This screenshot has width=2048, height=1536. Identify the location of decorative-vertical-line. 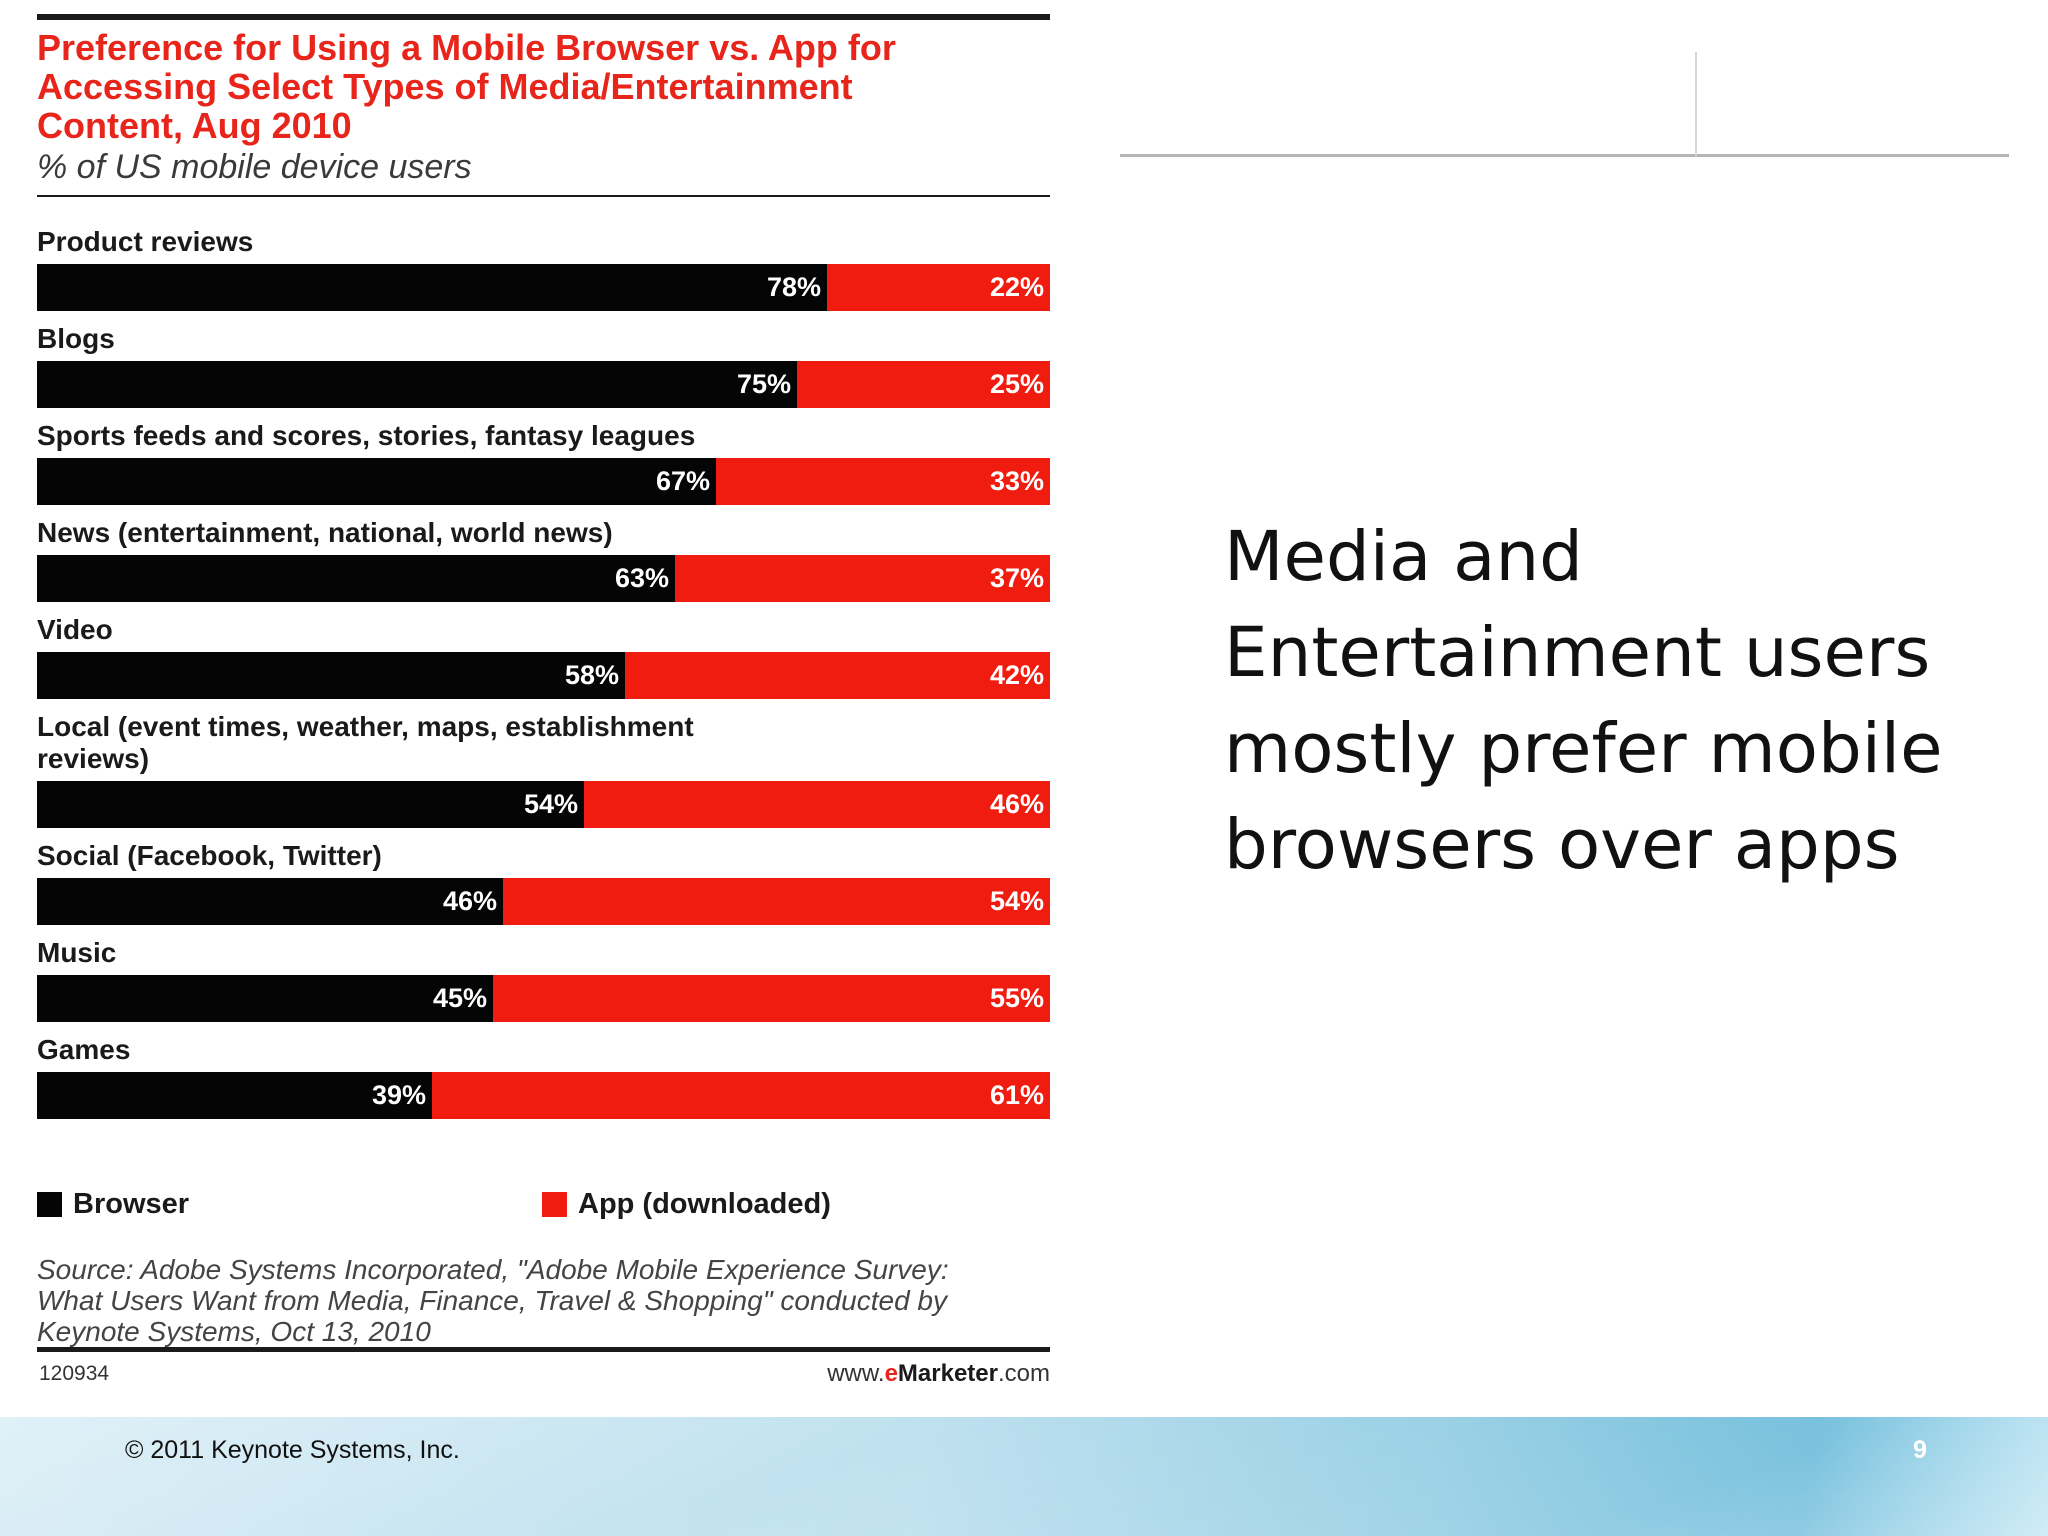
(1696, 104).